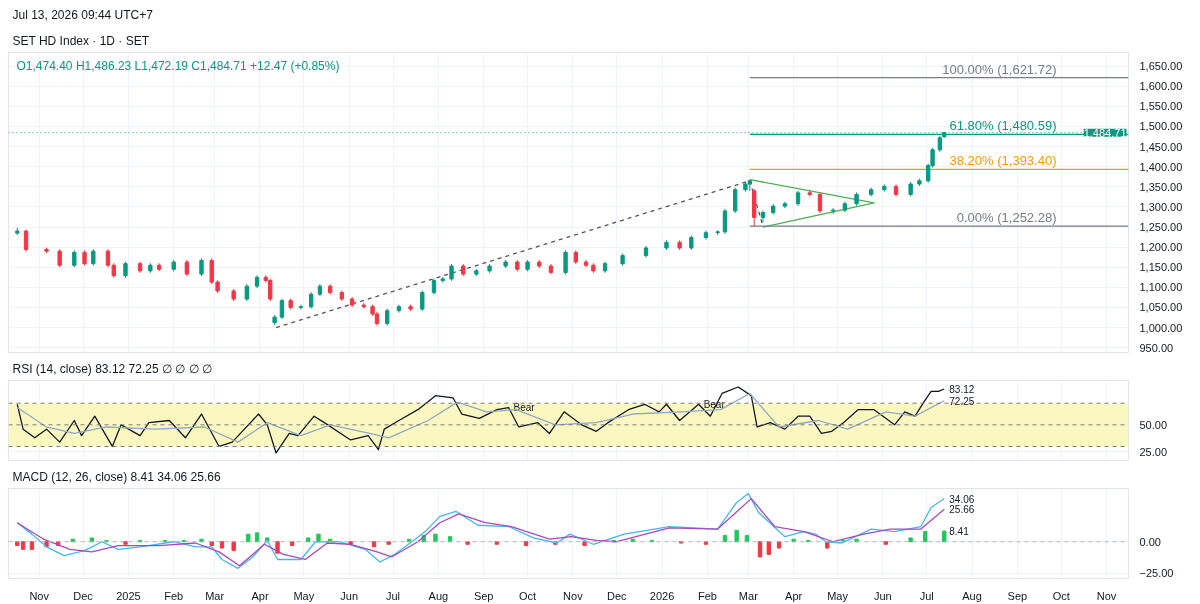 The image size is (1200, 604). I want to click on x-tick-label: 2026, so click(662, 595).